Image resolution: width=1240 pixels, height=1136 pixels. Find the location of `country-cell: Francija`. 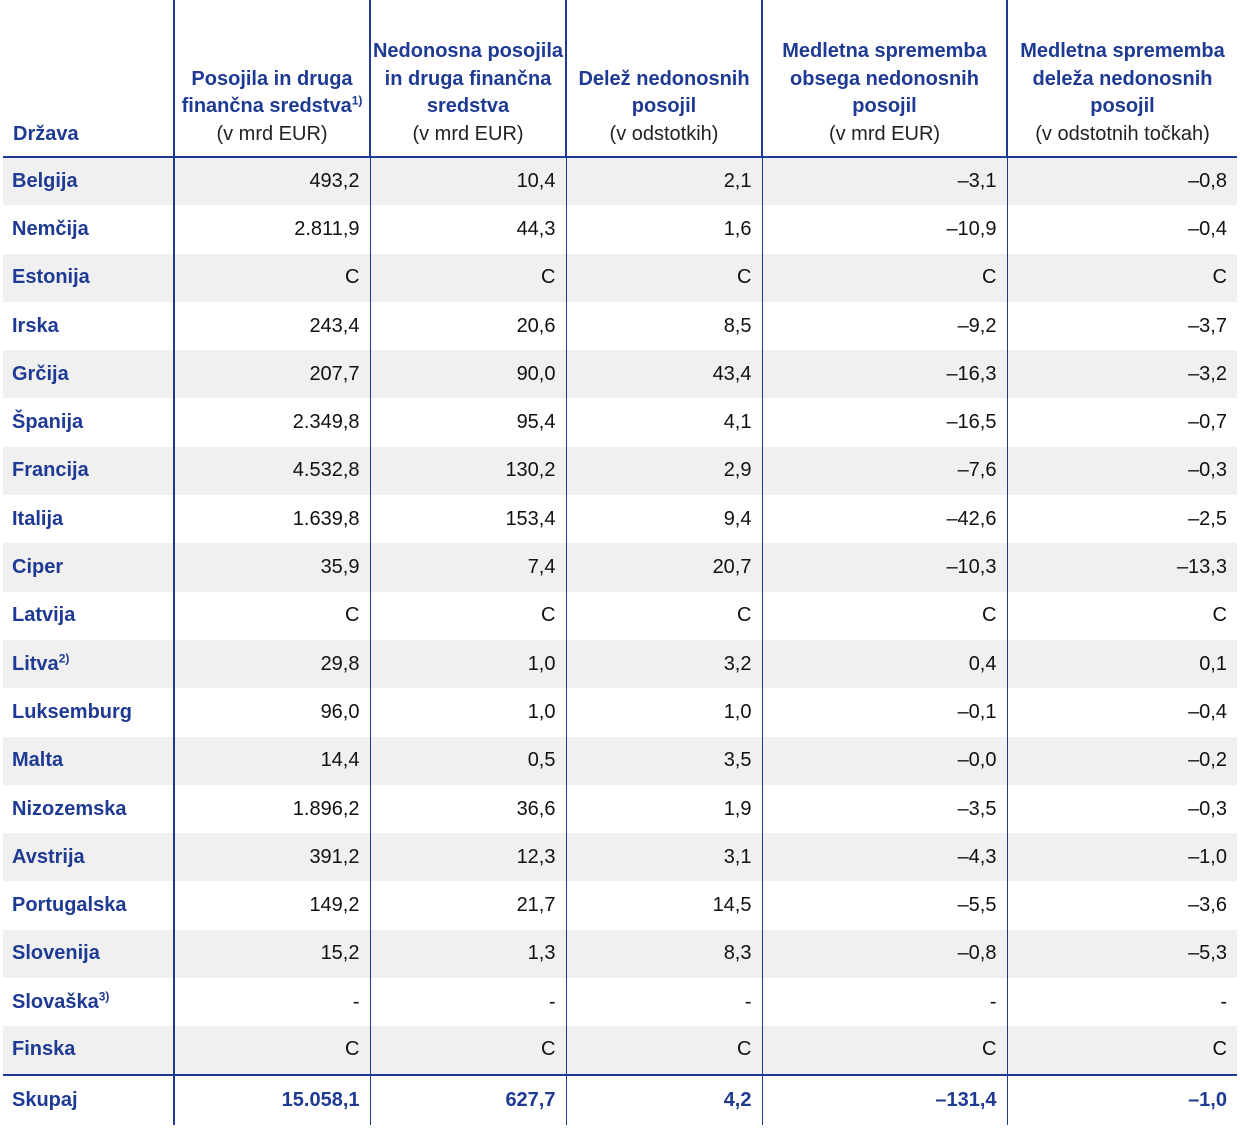

country-cell: Francija is located at coordinates (88, 471).